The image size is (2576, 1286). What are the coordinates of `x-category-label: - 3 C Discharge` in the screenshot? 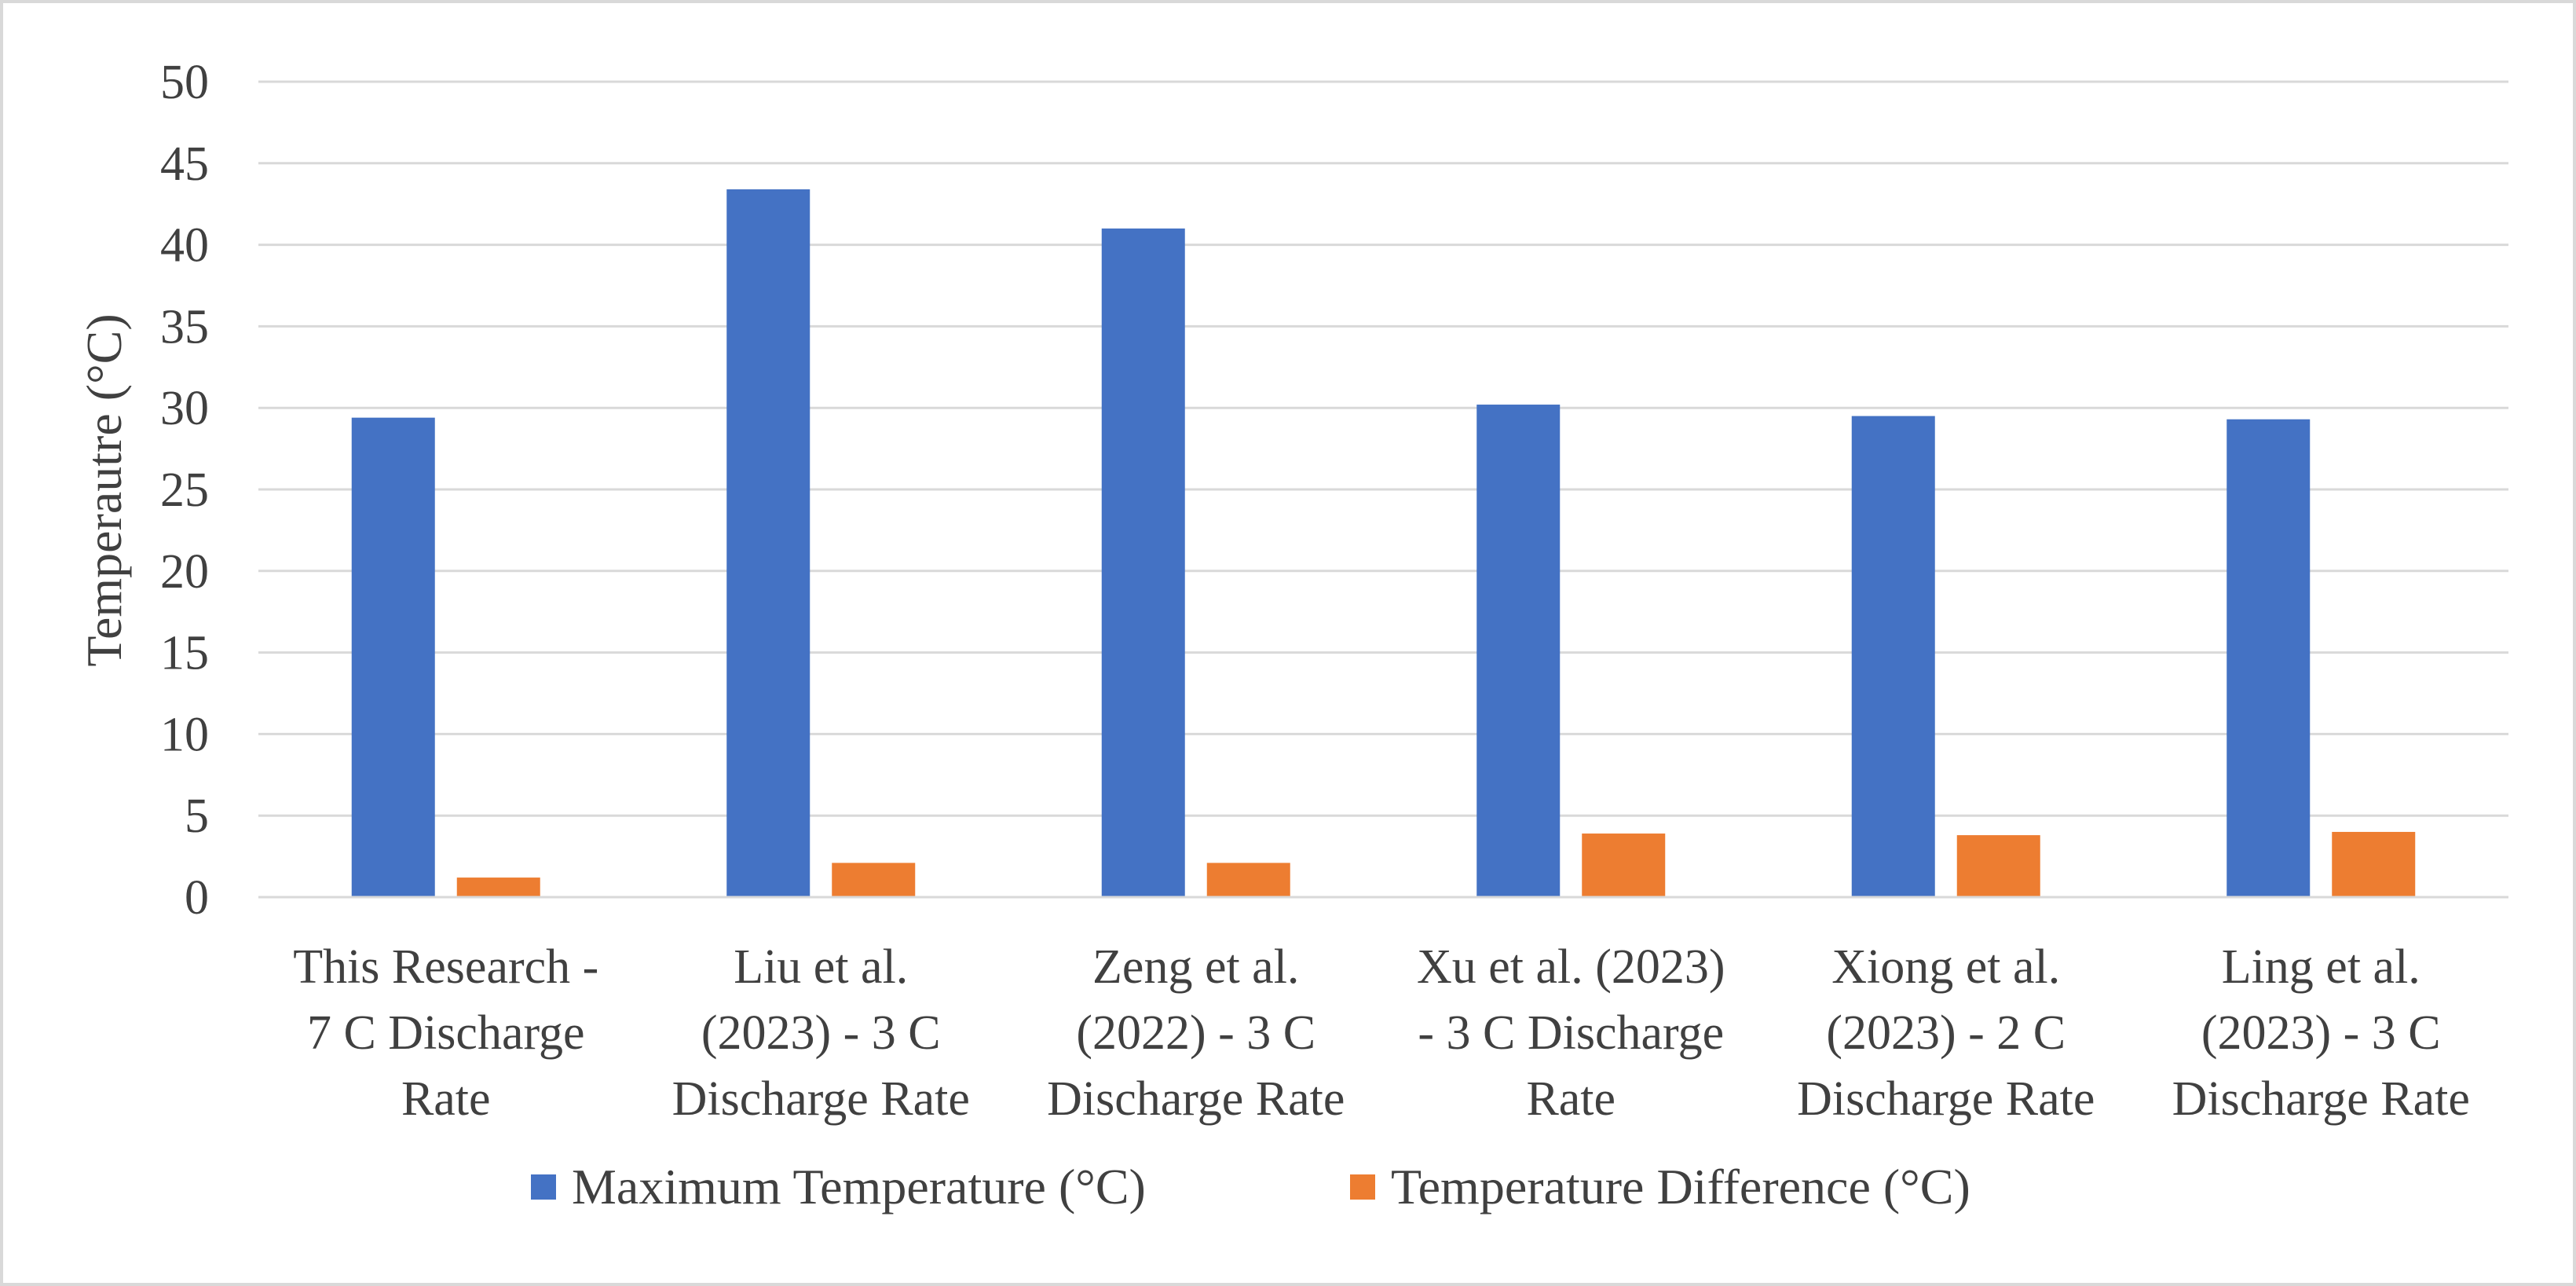 It's located at (1571, 1033).